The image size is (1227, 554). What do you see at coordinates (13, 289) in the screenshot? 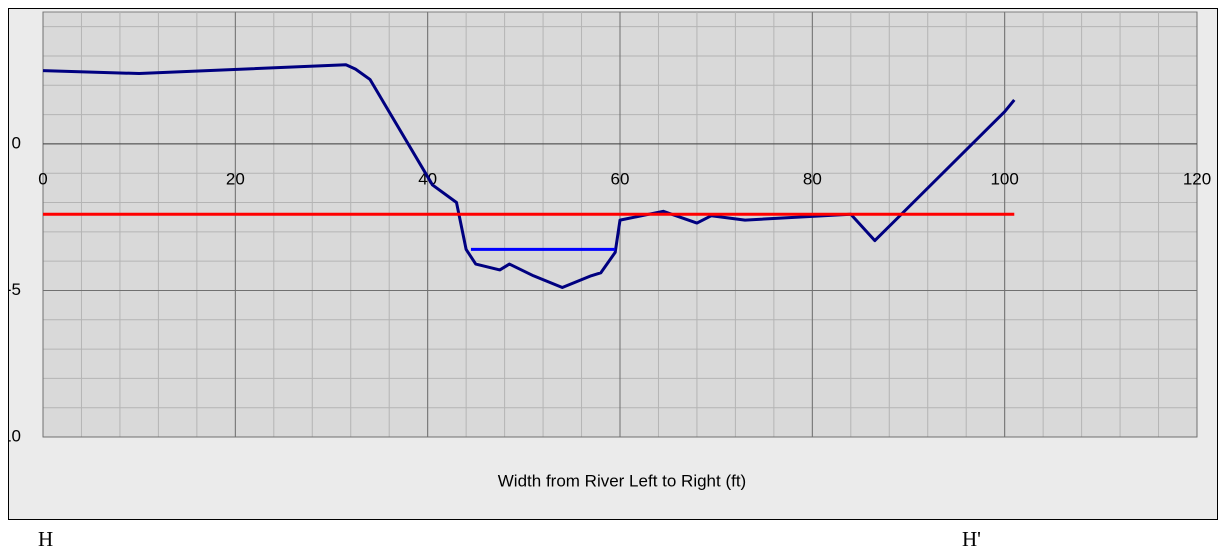
I see `y-tick-label: -5` at bounding box center [13, 289].